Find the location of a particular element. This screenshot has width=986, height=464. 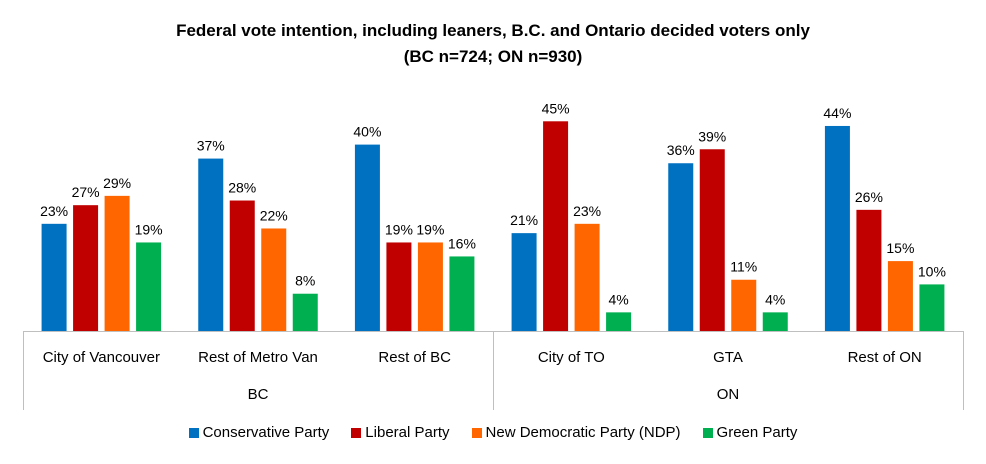

data-label: 15% is located at coordinates (900, 248).